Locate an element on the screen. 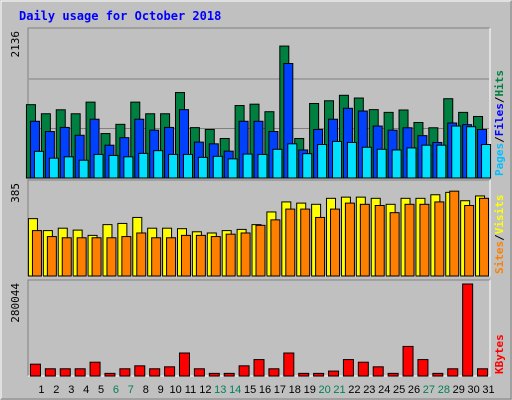 This screenshot has height=400, width=512. x-tick-day-16: 16 is located at coordinates (265, 390).